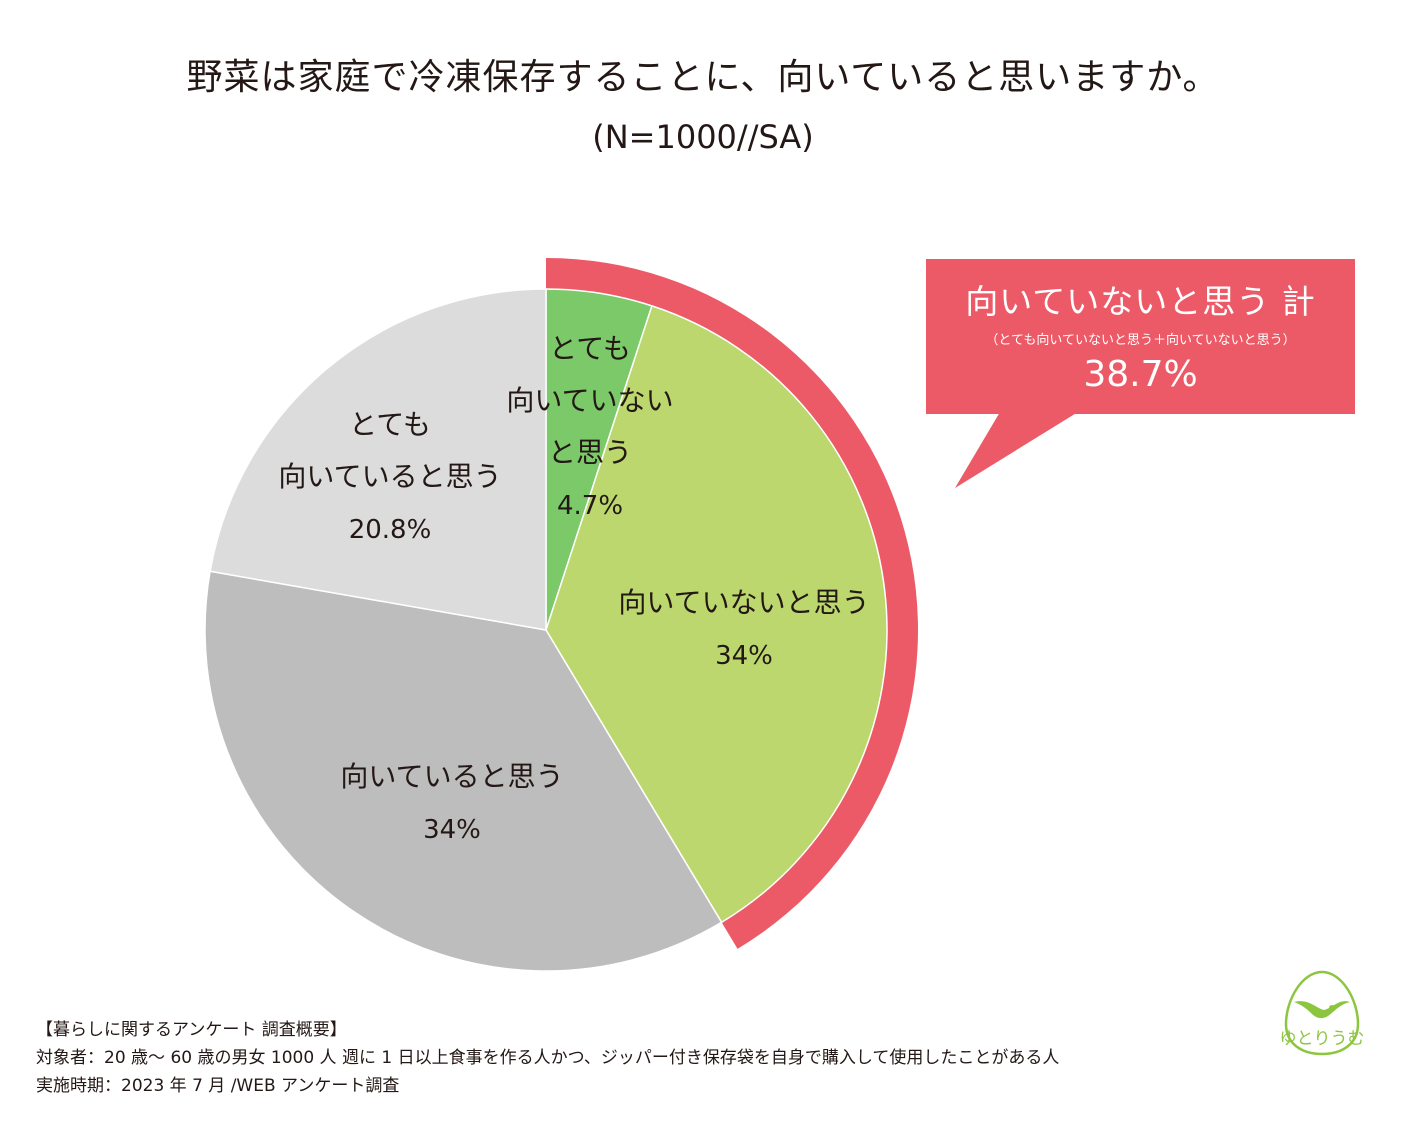  What do you see at coordinates (218, 1086) in the screenshot?
I see `survey-period: 実施時期：2023 年 7 月 /WEB アンケート調査` at bounding box center [218, 1086].